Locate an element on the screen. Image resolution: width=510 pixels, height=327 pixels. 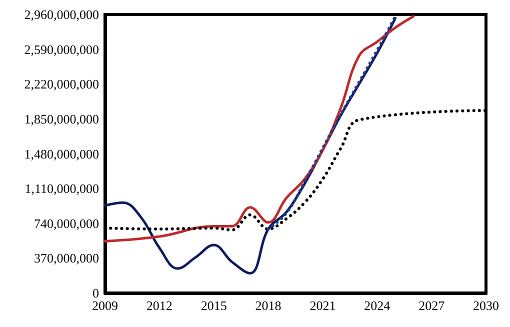
y-tick-label: 0 is located at coordinates (95, 293).